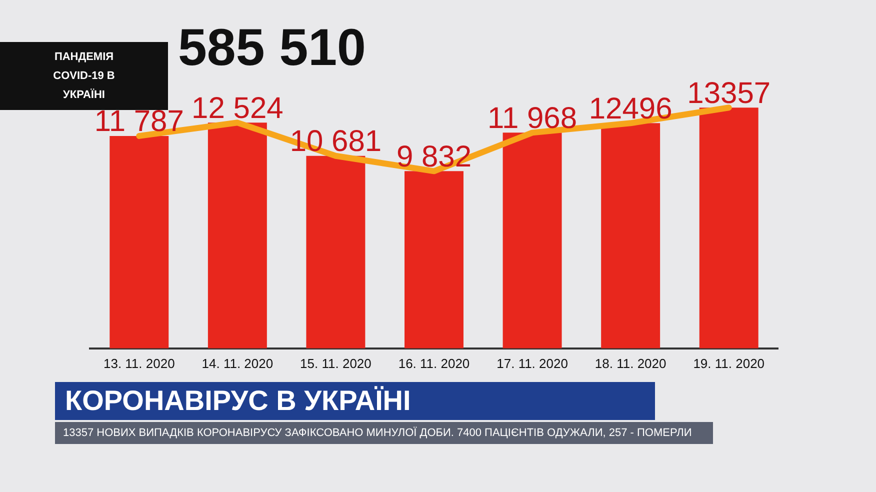  What do you see at coordinates (533, 118) in the screenshot?
I see `data-label: 11 968` at bounding box center [533, 118].